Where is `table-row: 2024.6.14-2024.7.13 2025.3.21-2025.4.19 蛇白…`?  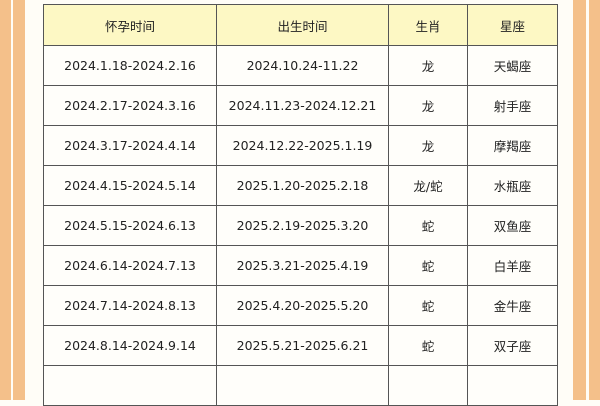 table-row: 2024.6.14-2024.7.13 2025.3.21-2025.4.19 蛇白… is located at coordinates (300, 265).